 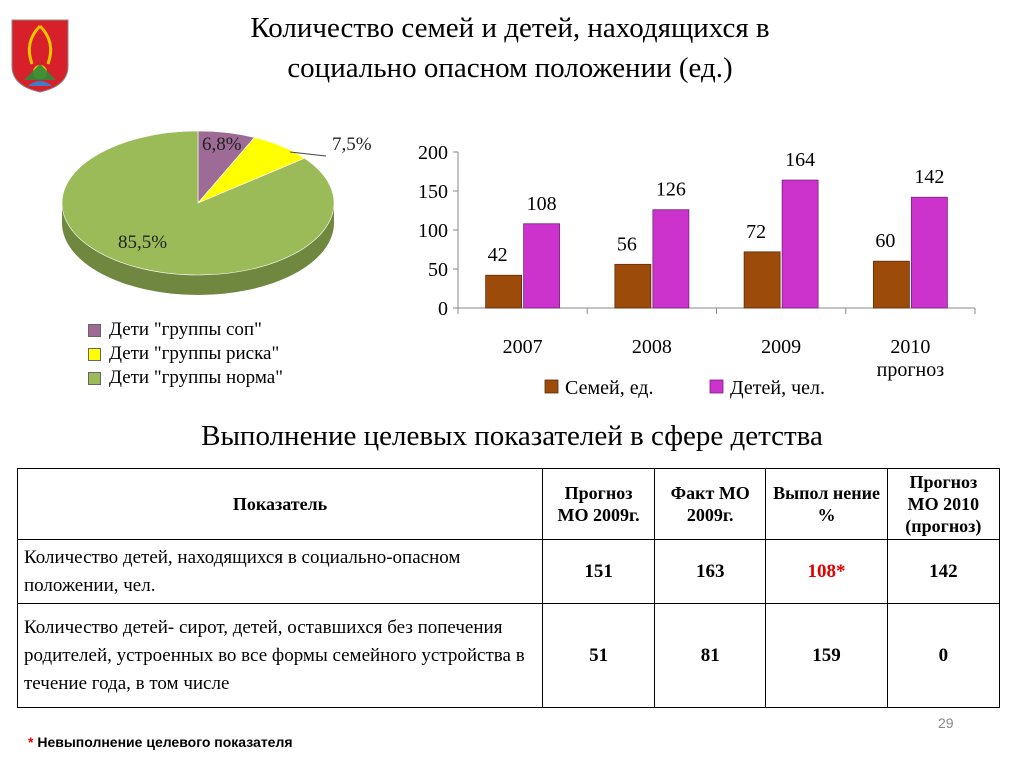 What do you see at coordinates (433, 153) in the screenshot?
I see `y-tick-label: 200` at bounding box center [433, 153].